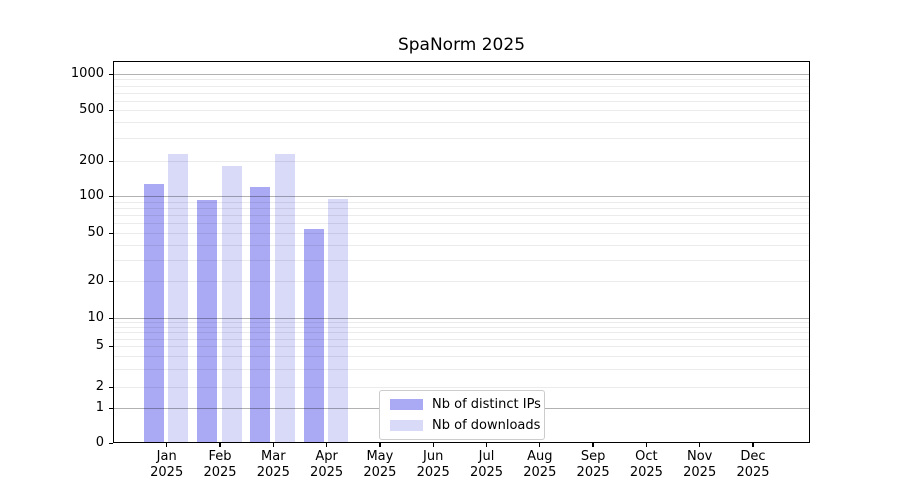 Image resolution: width=900 pixels, height=500 pixels. What do you see at coordinates (380, 464) in the screenshot?
I see `x-tick-label: May 2025` at bounding box center [380, 464].